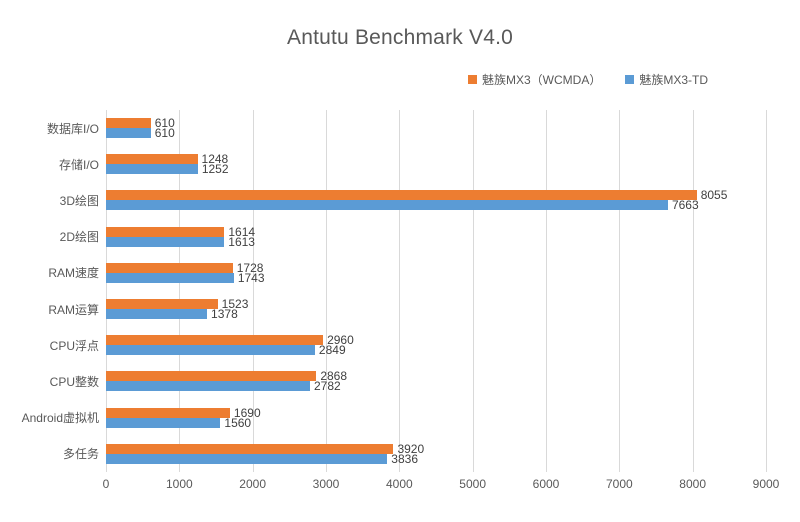  Describe the element at coordinates (399, 484) in the screenshot. I see `x-tick-label: 4000` at that location.